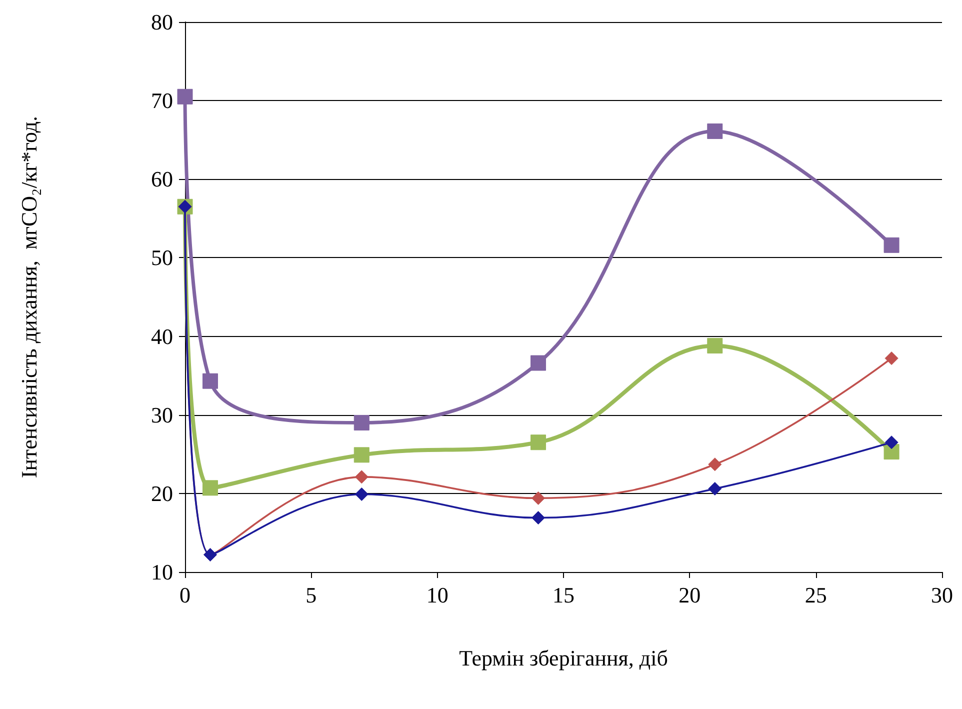 This screenshot has height=709, width=962. Describe the element at coordinates (437, 595) in the screenshot. I see `x-tick-label: 10` at that location.